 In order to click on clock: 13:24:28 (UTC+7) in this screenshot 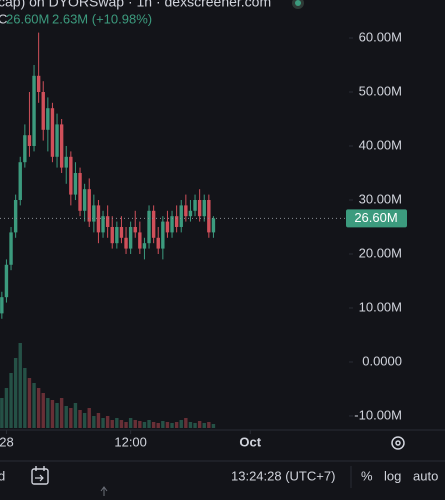, I will do `click(283, 475)`.